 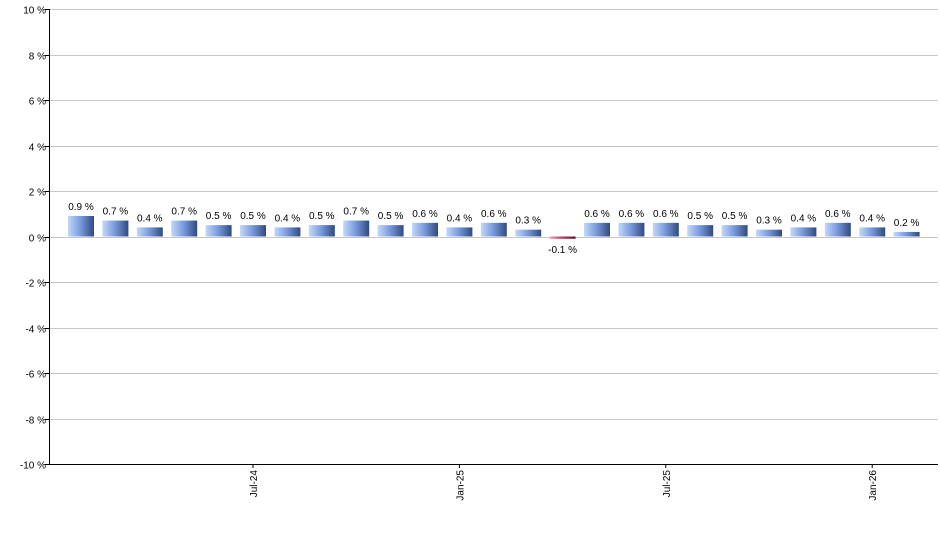 I want to click on y-tick-label: -8 %, so click(x=35, y=421).